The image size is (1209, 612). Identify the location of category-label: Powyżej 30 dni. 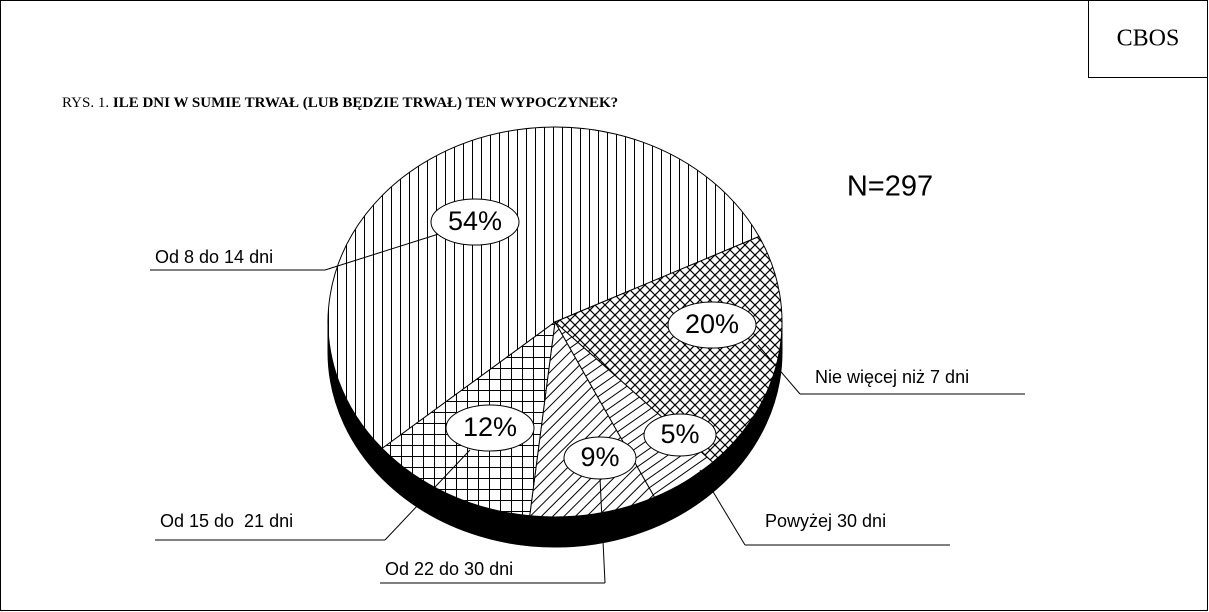
(825, 521).